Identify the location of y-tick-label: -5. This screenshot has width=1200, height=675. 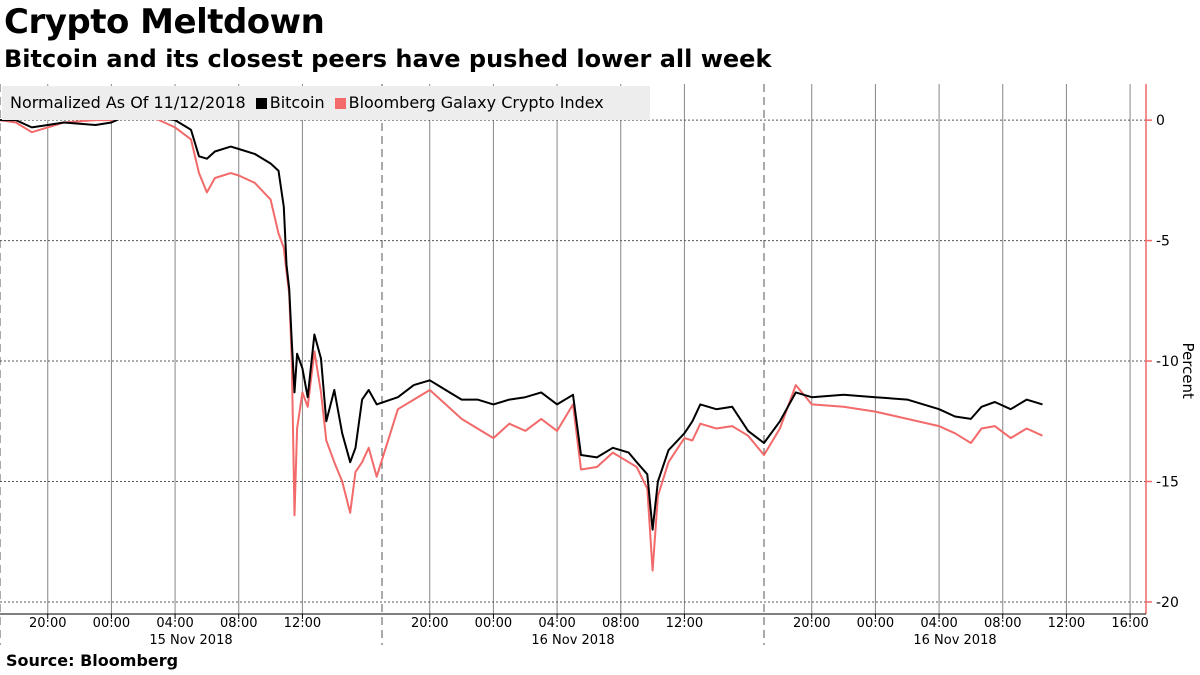
(1163, 242).